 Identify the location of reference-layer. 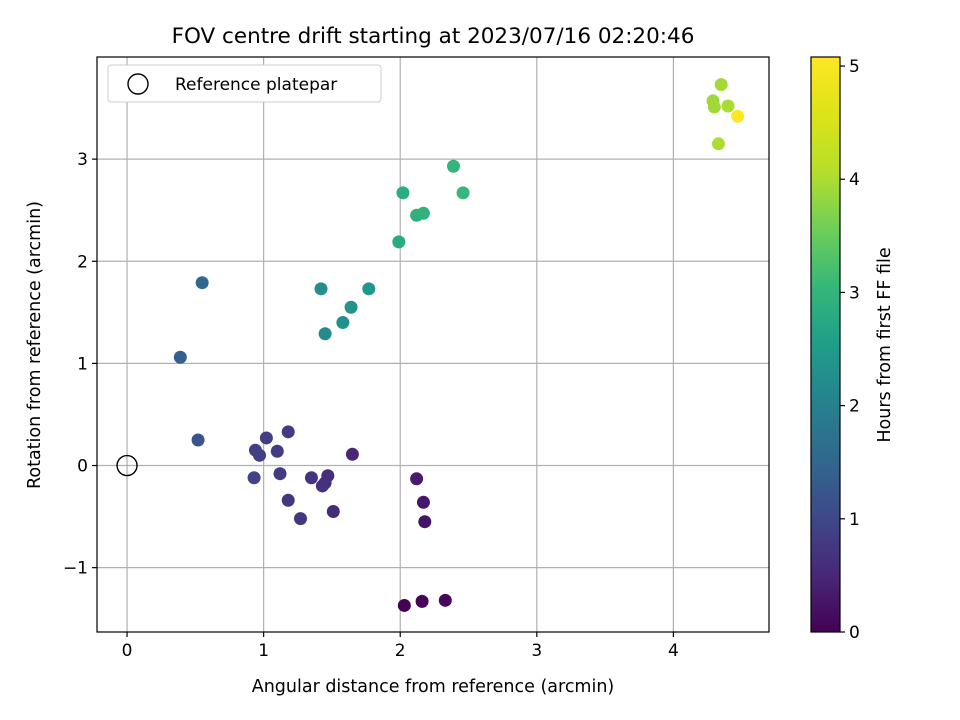
(127, 465).